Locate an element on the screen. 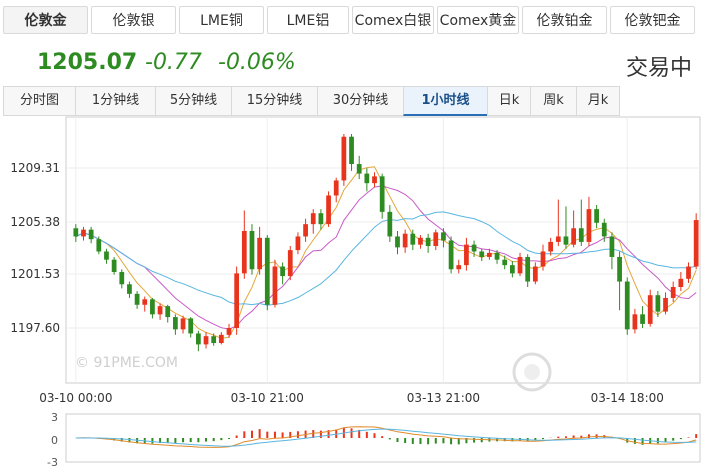 The width and height of the screenshot is (706, 472). tab-7: 伦敦铂金 is located at coordinates (564, 20).